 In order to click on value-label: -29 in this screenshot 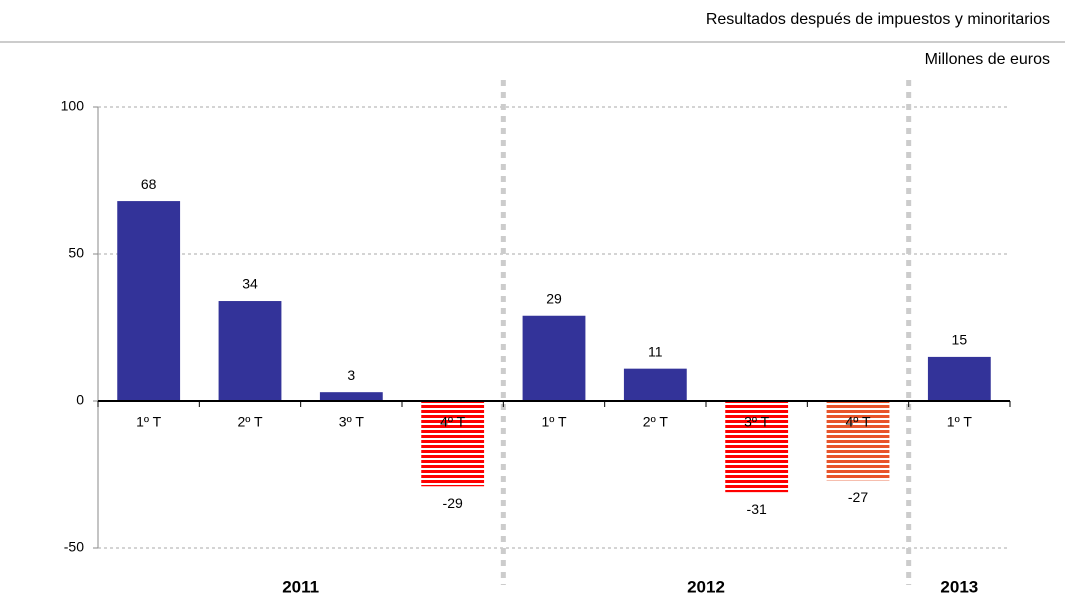, I will do `click(453, 503)`.